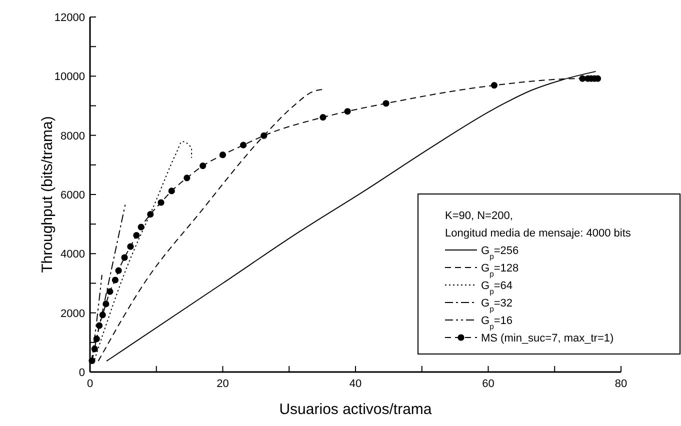 The image size is (681, 426). What do you see at coordinates (497, 305) in the screenshot?
I see `legend-label: G$_{p}$=32` at bounding box center [497, 305].